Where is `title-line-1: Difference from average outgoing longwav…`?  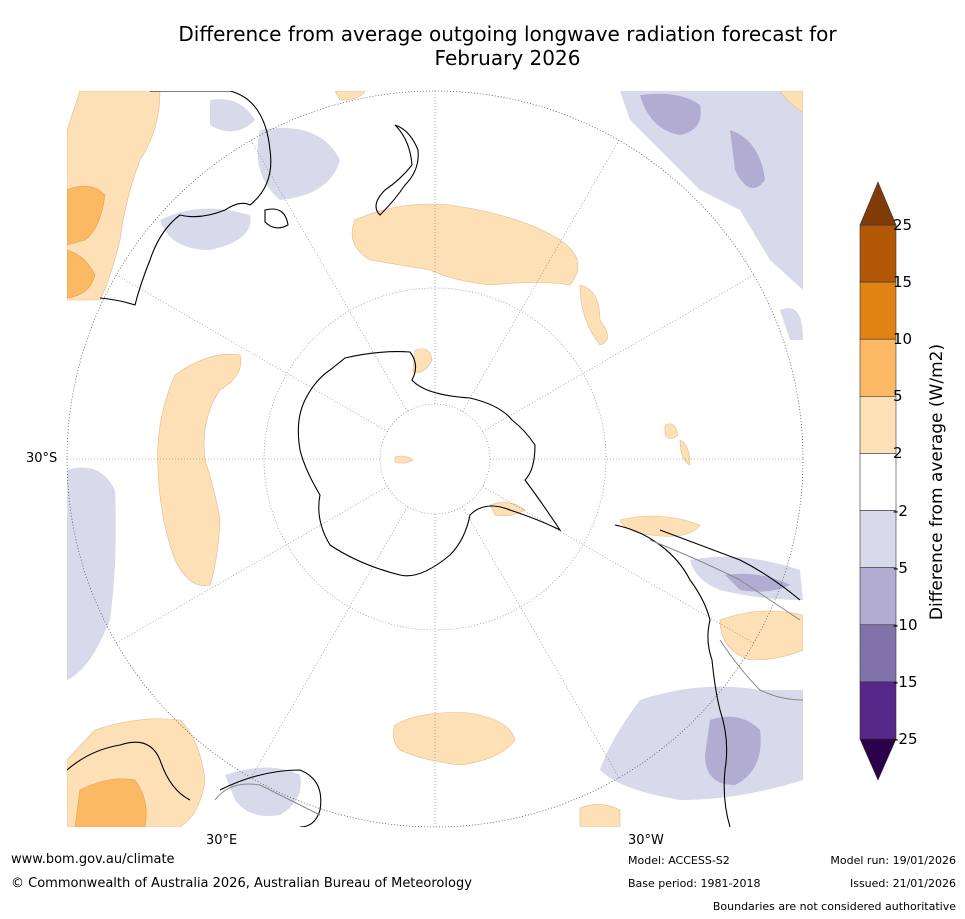 title-line-1: Difference from average outgoing longwav… is located at coordinates (507, 34).